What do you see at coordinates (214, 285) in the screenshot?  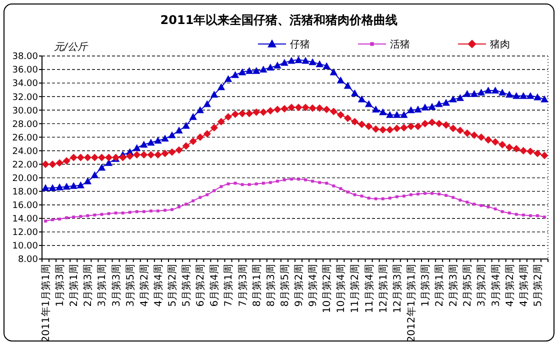 I see `x-tick-label: 6月第4周` at bounding box center [214, 285].